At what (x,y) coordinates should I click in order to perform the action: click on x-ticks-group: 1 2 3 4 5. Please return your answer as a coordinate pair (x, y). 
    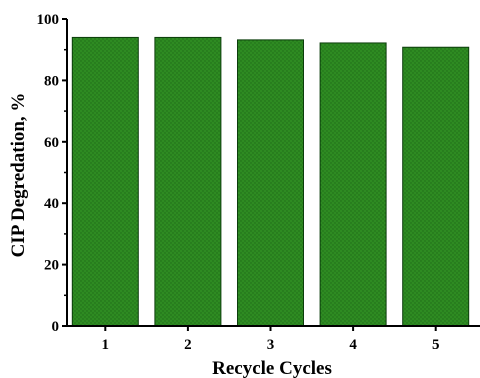
    Looking at the image, I should click on (271, 339).